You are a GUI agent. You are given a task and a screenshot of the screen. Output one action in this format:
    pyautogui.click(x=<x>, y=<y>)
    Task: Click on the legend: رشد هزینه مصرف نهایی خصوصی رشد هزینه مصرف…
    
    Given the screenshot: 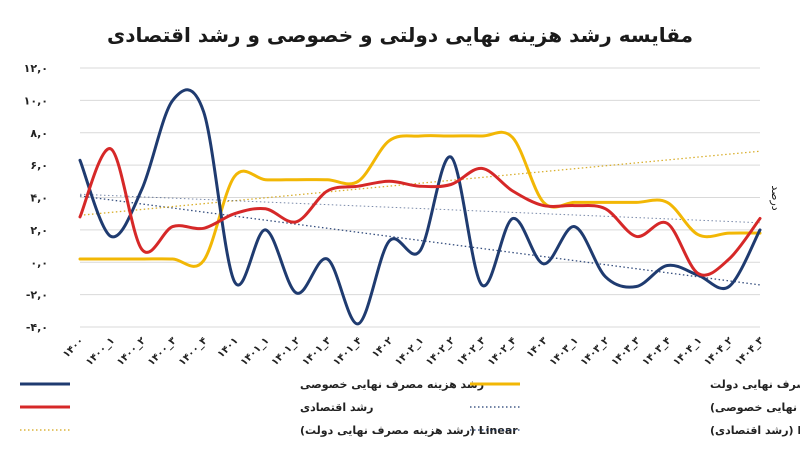 What is the action you would take?
    pyautogui.click(x=410, y=407)
    